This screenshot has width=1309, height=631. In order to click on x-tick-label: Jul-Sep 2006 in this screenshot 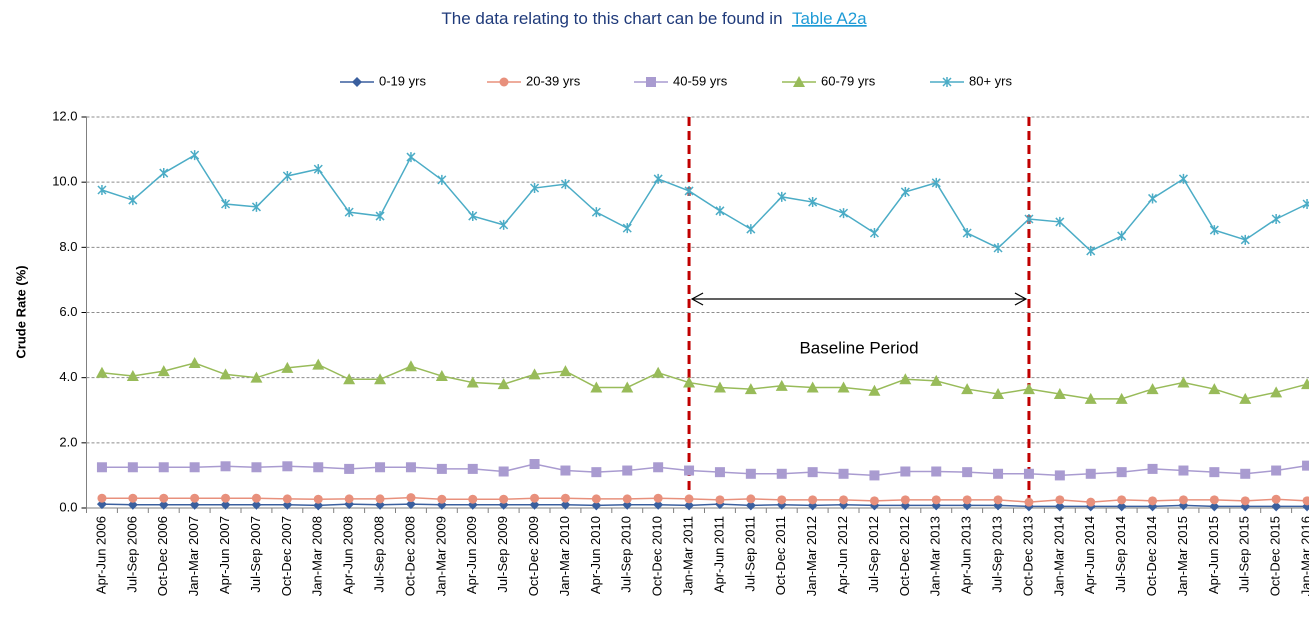, I will do `click(131, 554)`.